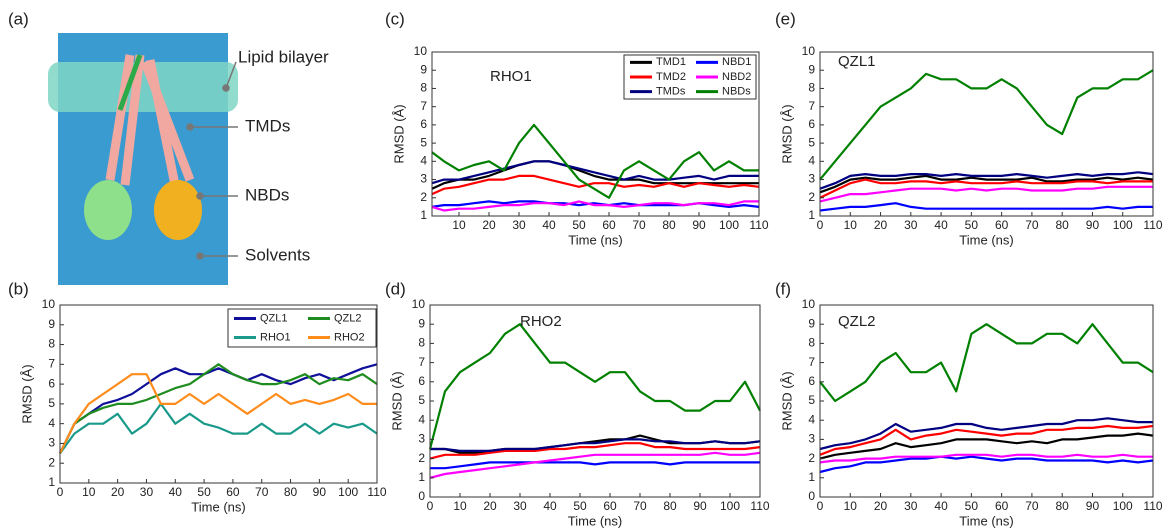  Describe the element at coordinates (283, 56) in the screenshot. I see `label: Lipid bilayer` at that location.